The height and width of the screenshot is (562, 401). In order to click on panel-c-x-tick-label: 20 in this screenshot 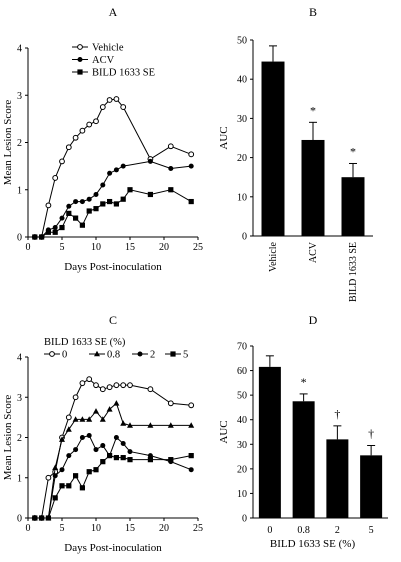, I will do `click(164, 528)`.